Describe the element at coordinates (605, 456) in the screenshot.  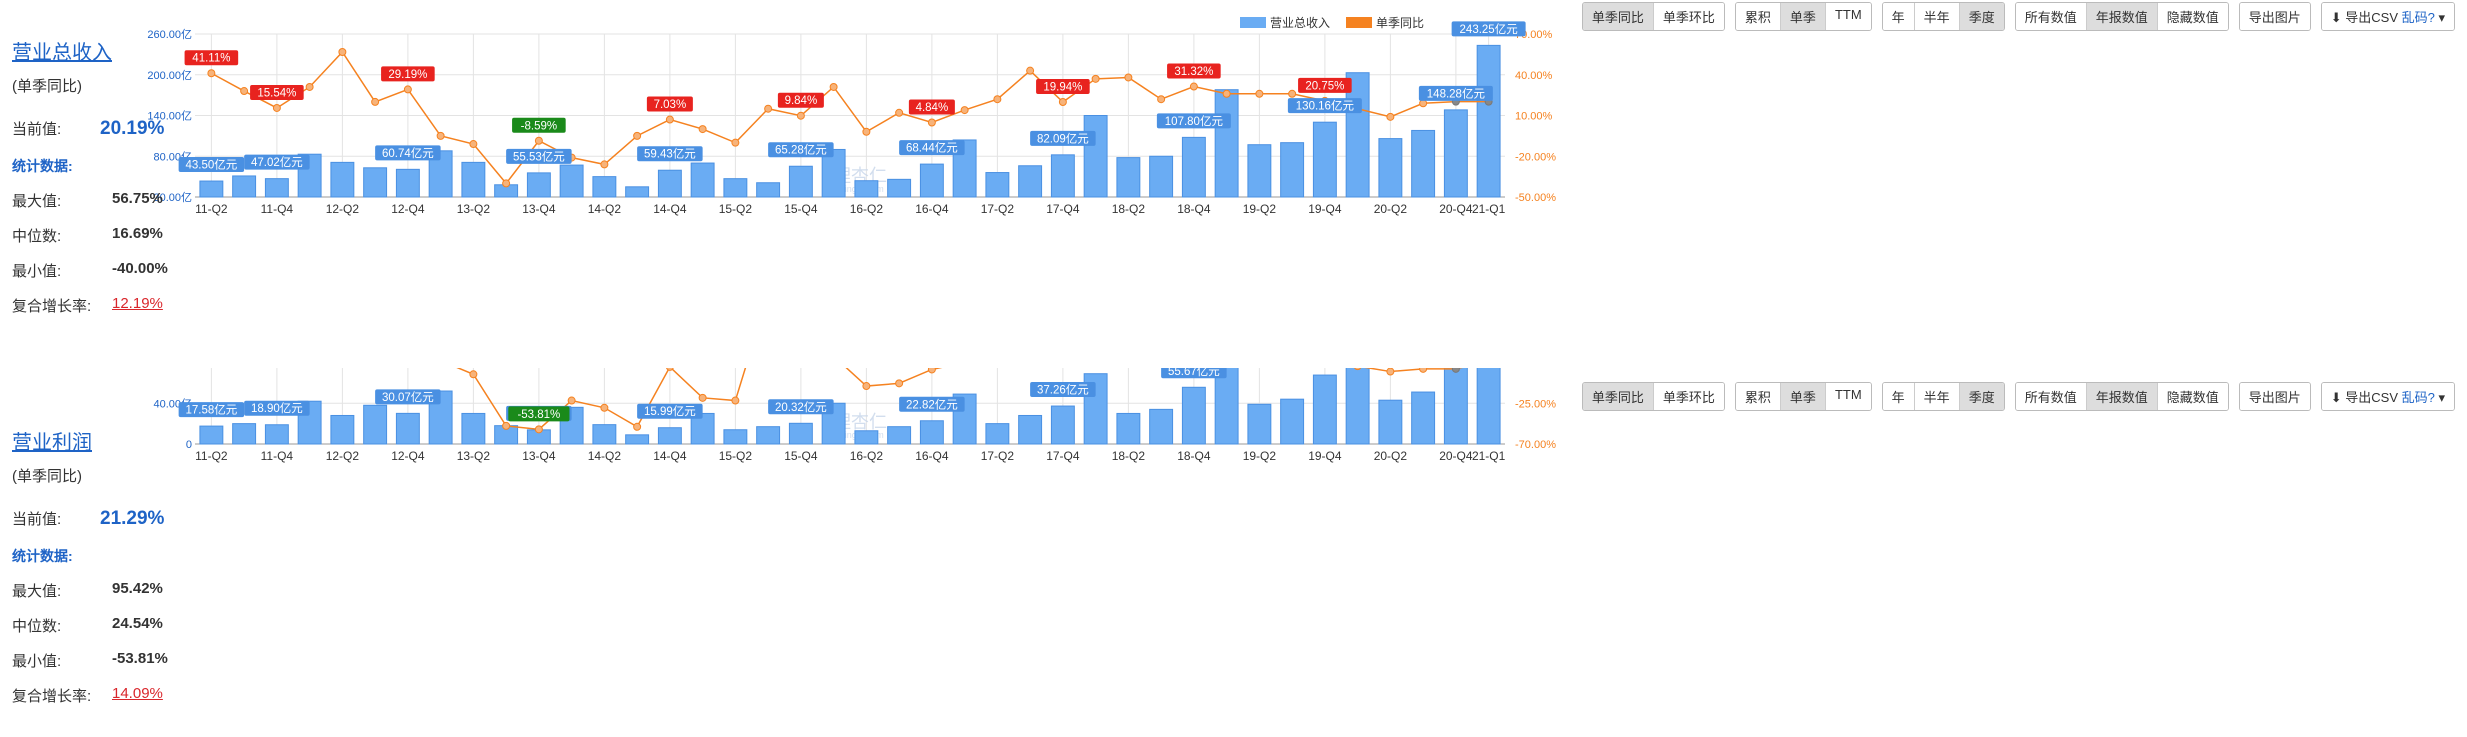
I see `x-tick-label: 14-Q2` at that location.